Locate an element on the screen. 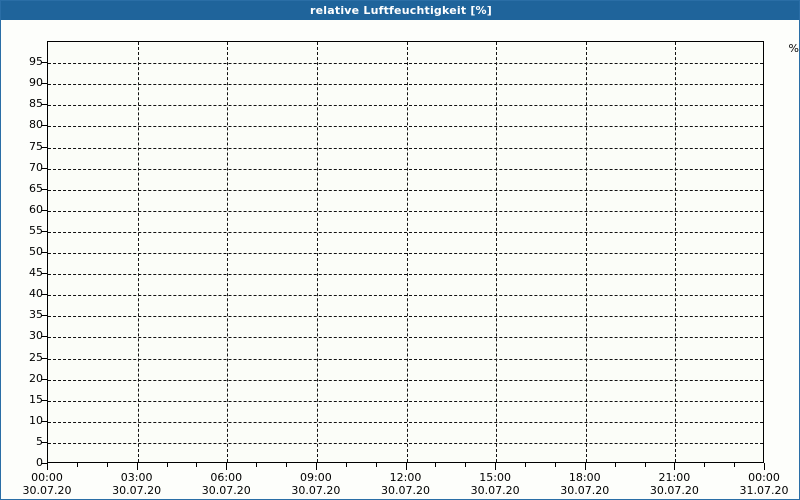 The width and height of the screenshot is (800, 500). x-axis-tick-time: 09:00 is located at coordinates (316, 477).